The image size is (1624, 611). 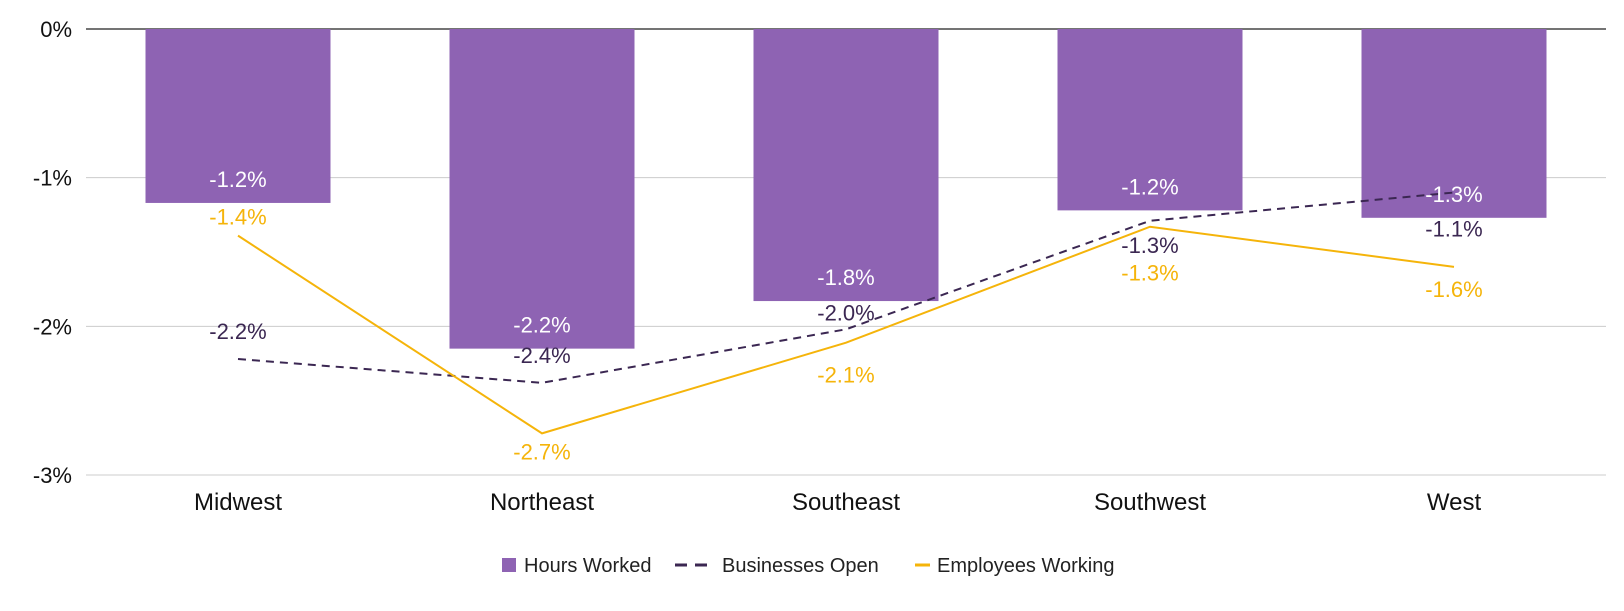 I want to click on legend-label: Hours Worked, so click(x=587, y=566).